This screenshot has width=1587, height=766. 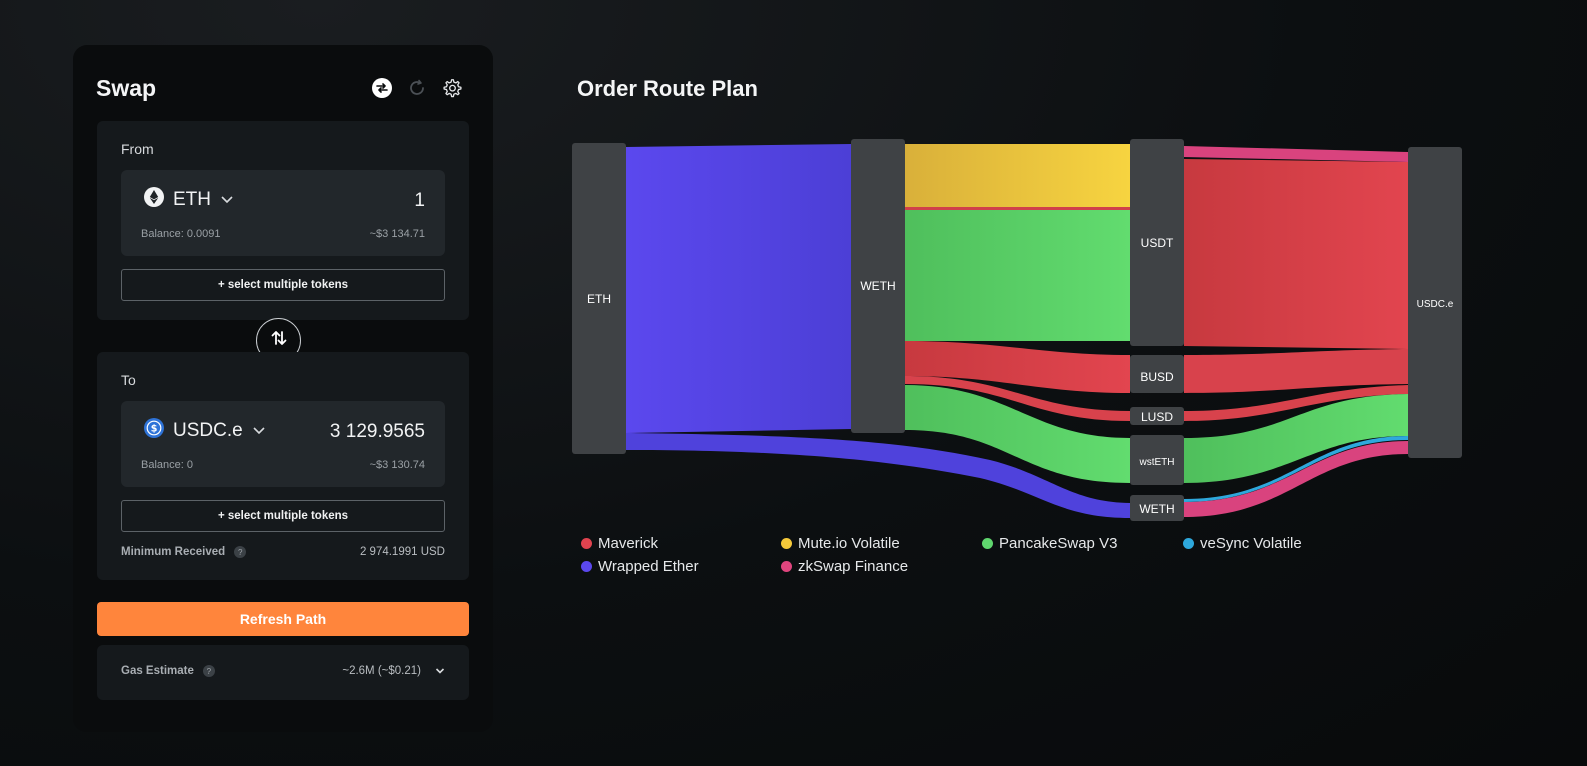 I want to click on node-weth-label: WETH, so click(x=877, y=286).